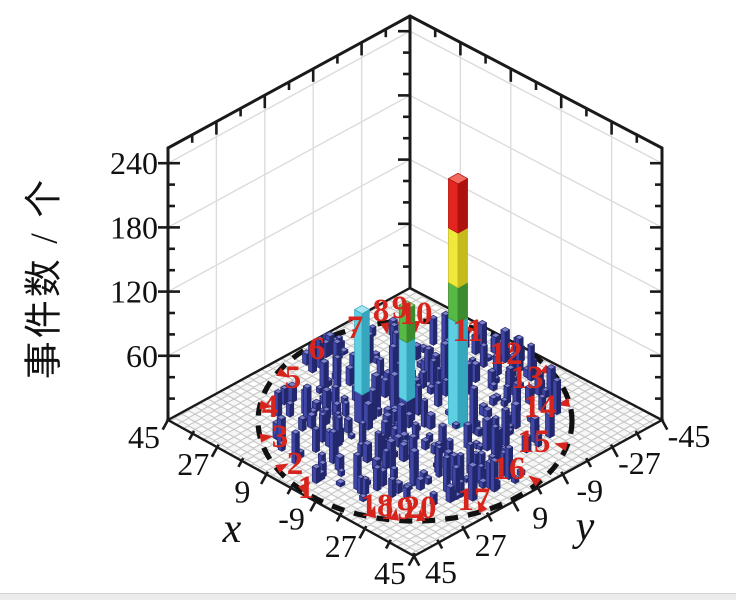  What do you see at coordinates (509, 469) in the screenshot?
I see `ring-label-16: 16` at bounding box center [509, 469].